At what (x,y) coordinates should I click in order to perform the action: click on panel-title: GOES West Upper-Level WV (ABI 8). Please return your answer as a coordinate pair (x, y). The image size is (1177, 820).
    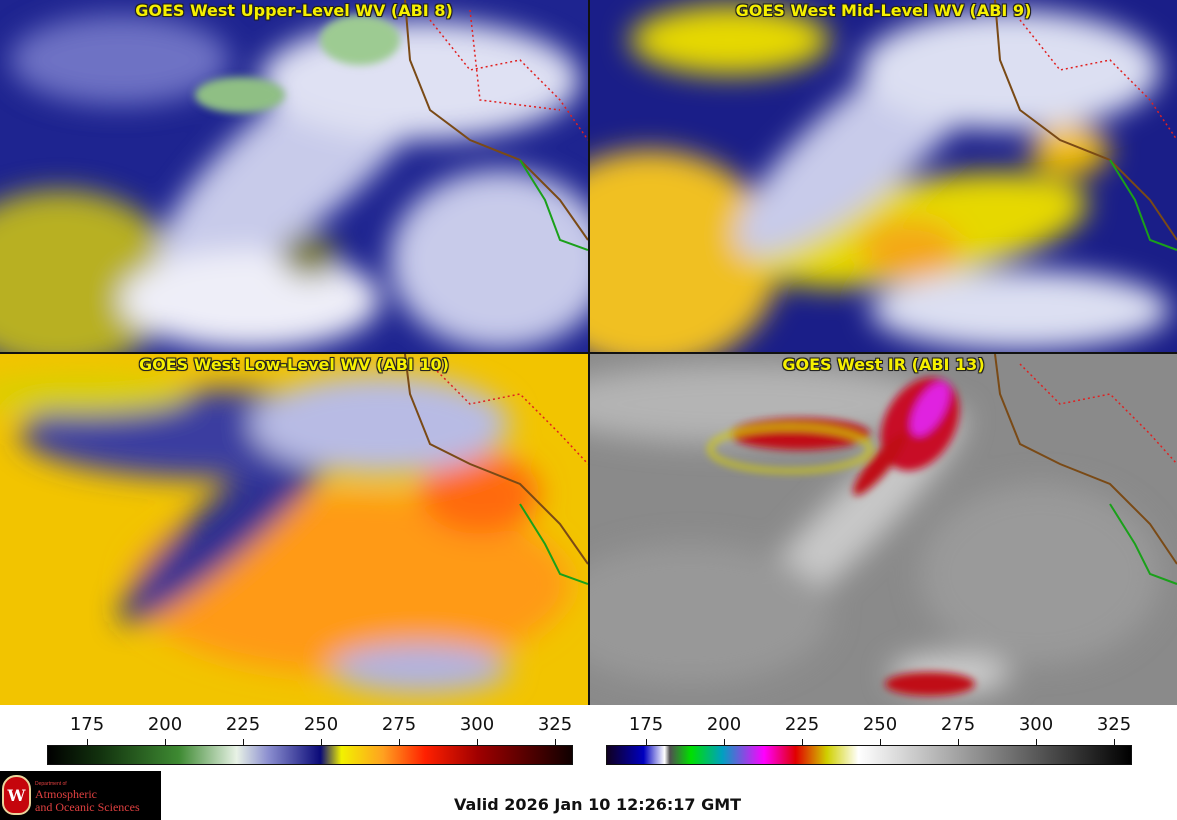
    Looking at the image, I should click on (294, 10).